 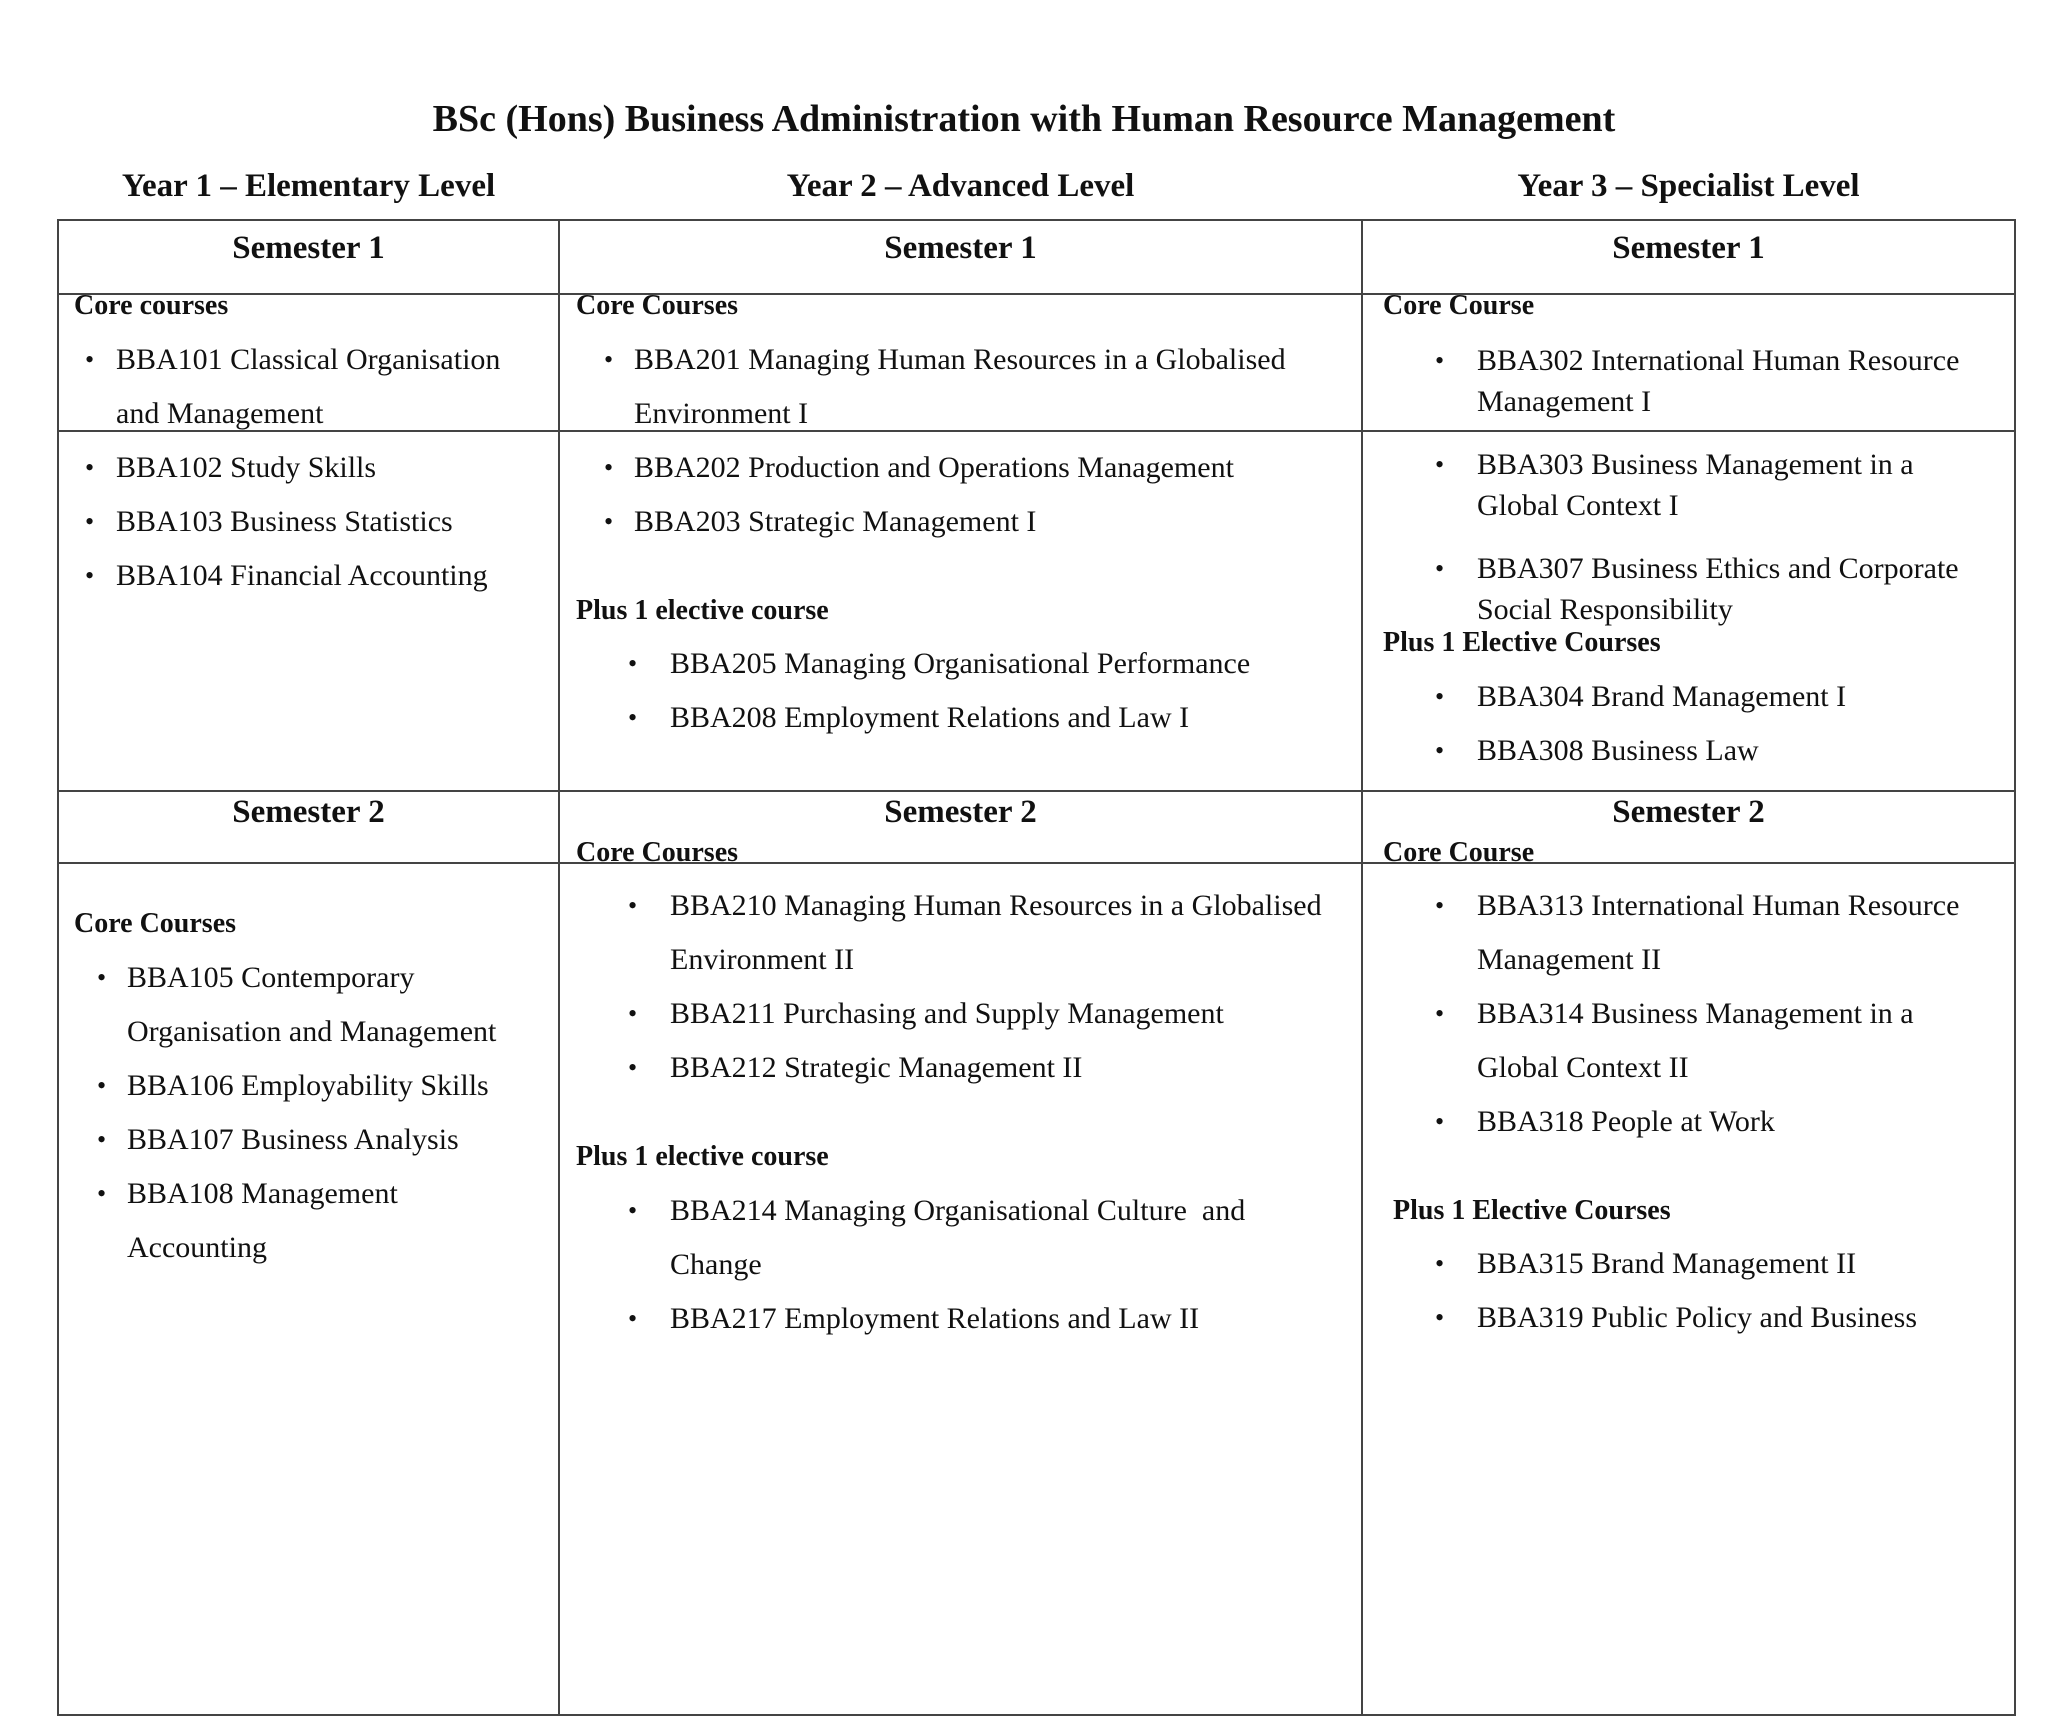 I want to click on course-name: BBA304 Brand Management I, so click(x=1662, y=696).